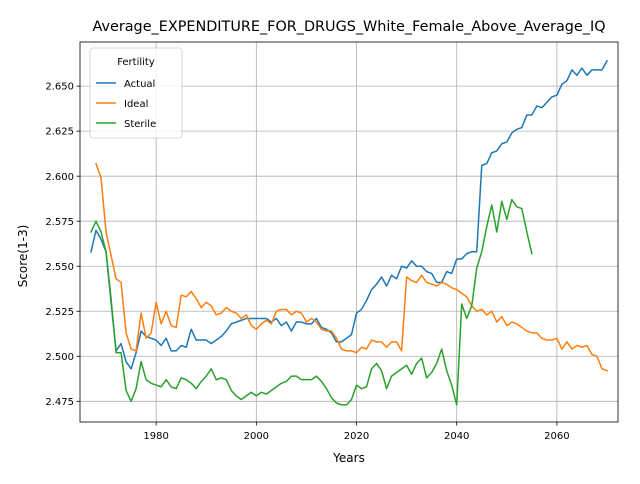 This screenshot has height=484, width=640. Describe the element at coordinates (348, 458) in the screenshot. I see `x-axis-label: Years` at that location.